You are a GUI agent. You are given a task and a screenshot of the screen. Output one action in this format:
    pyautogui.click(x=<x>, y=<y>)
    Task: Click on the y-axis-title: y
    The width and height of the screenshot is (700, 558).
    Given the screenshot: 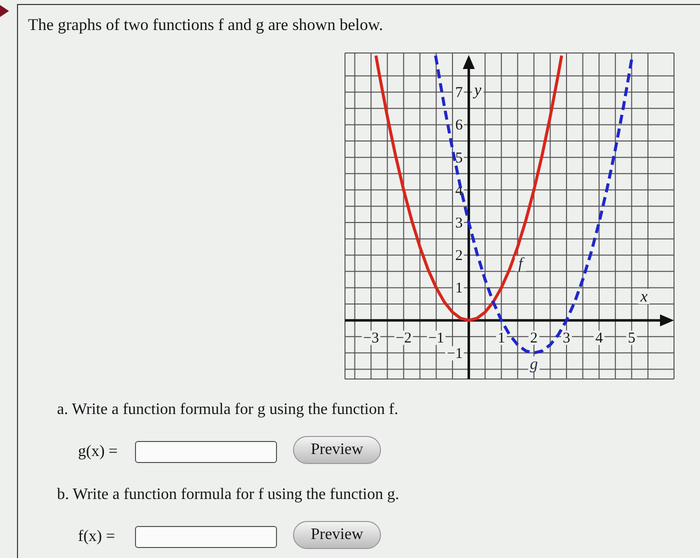 What is the action you would take?
    pyautogui.click(x=477, y=90)
    